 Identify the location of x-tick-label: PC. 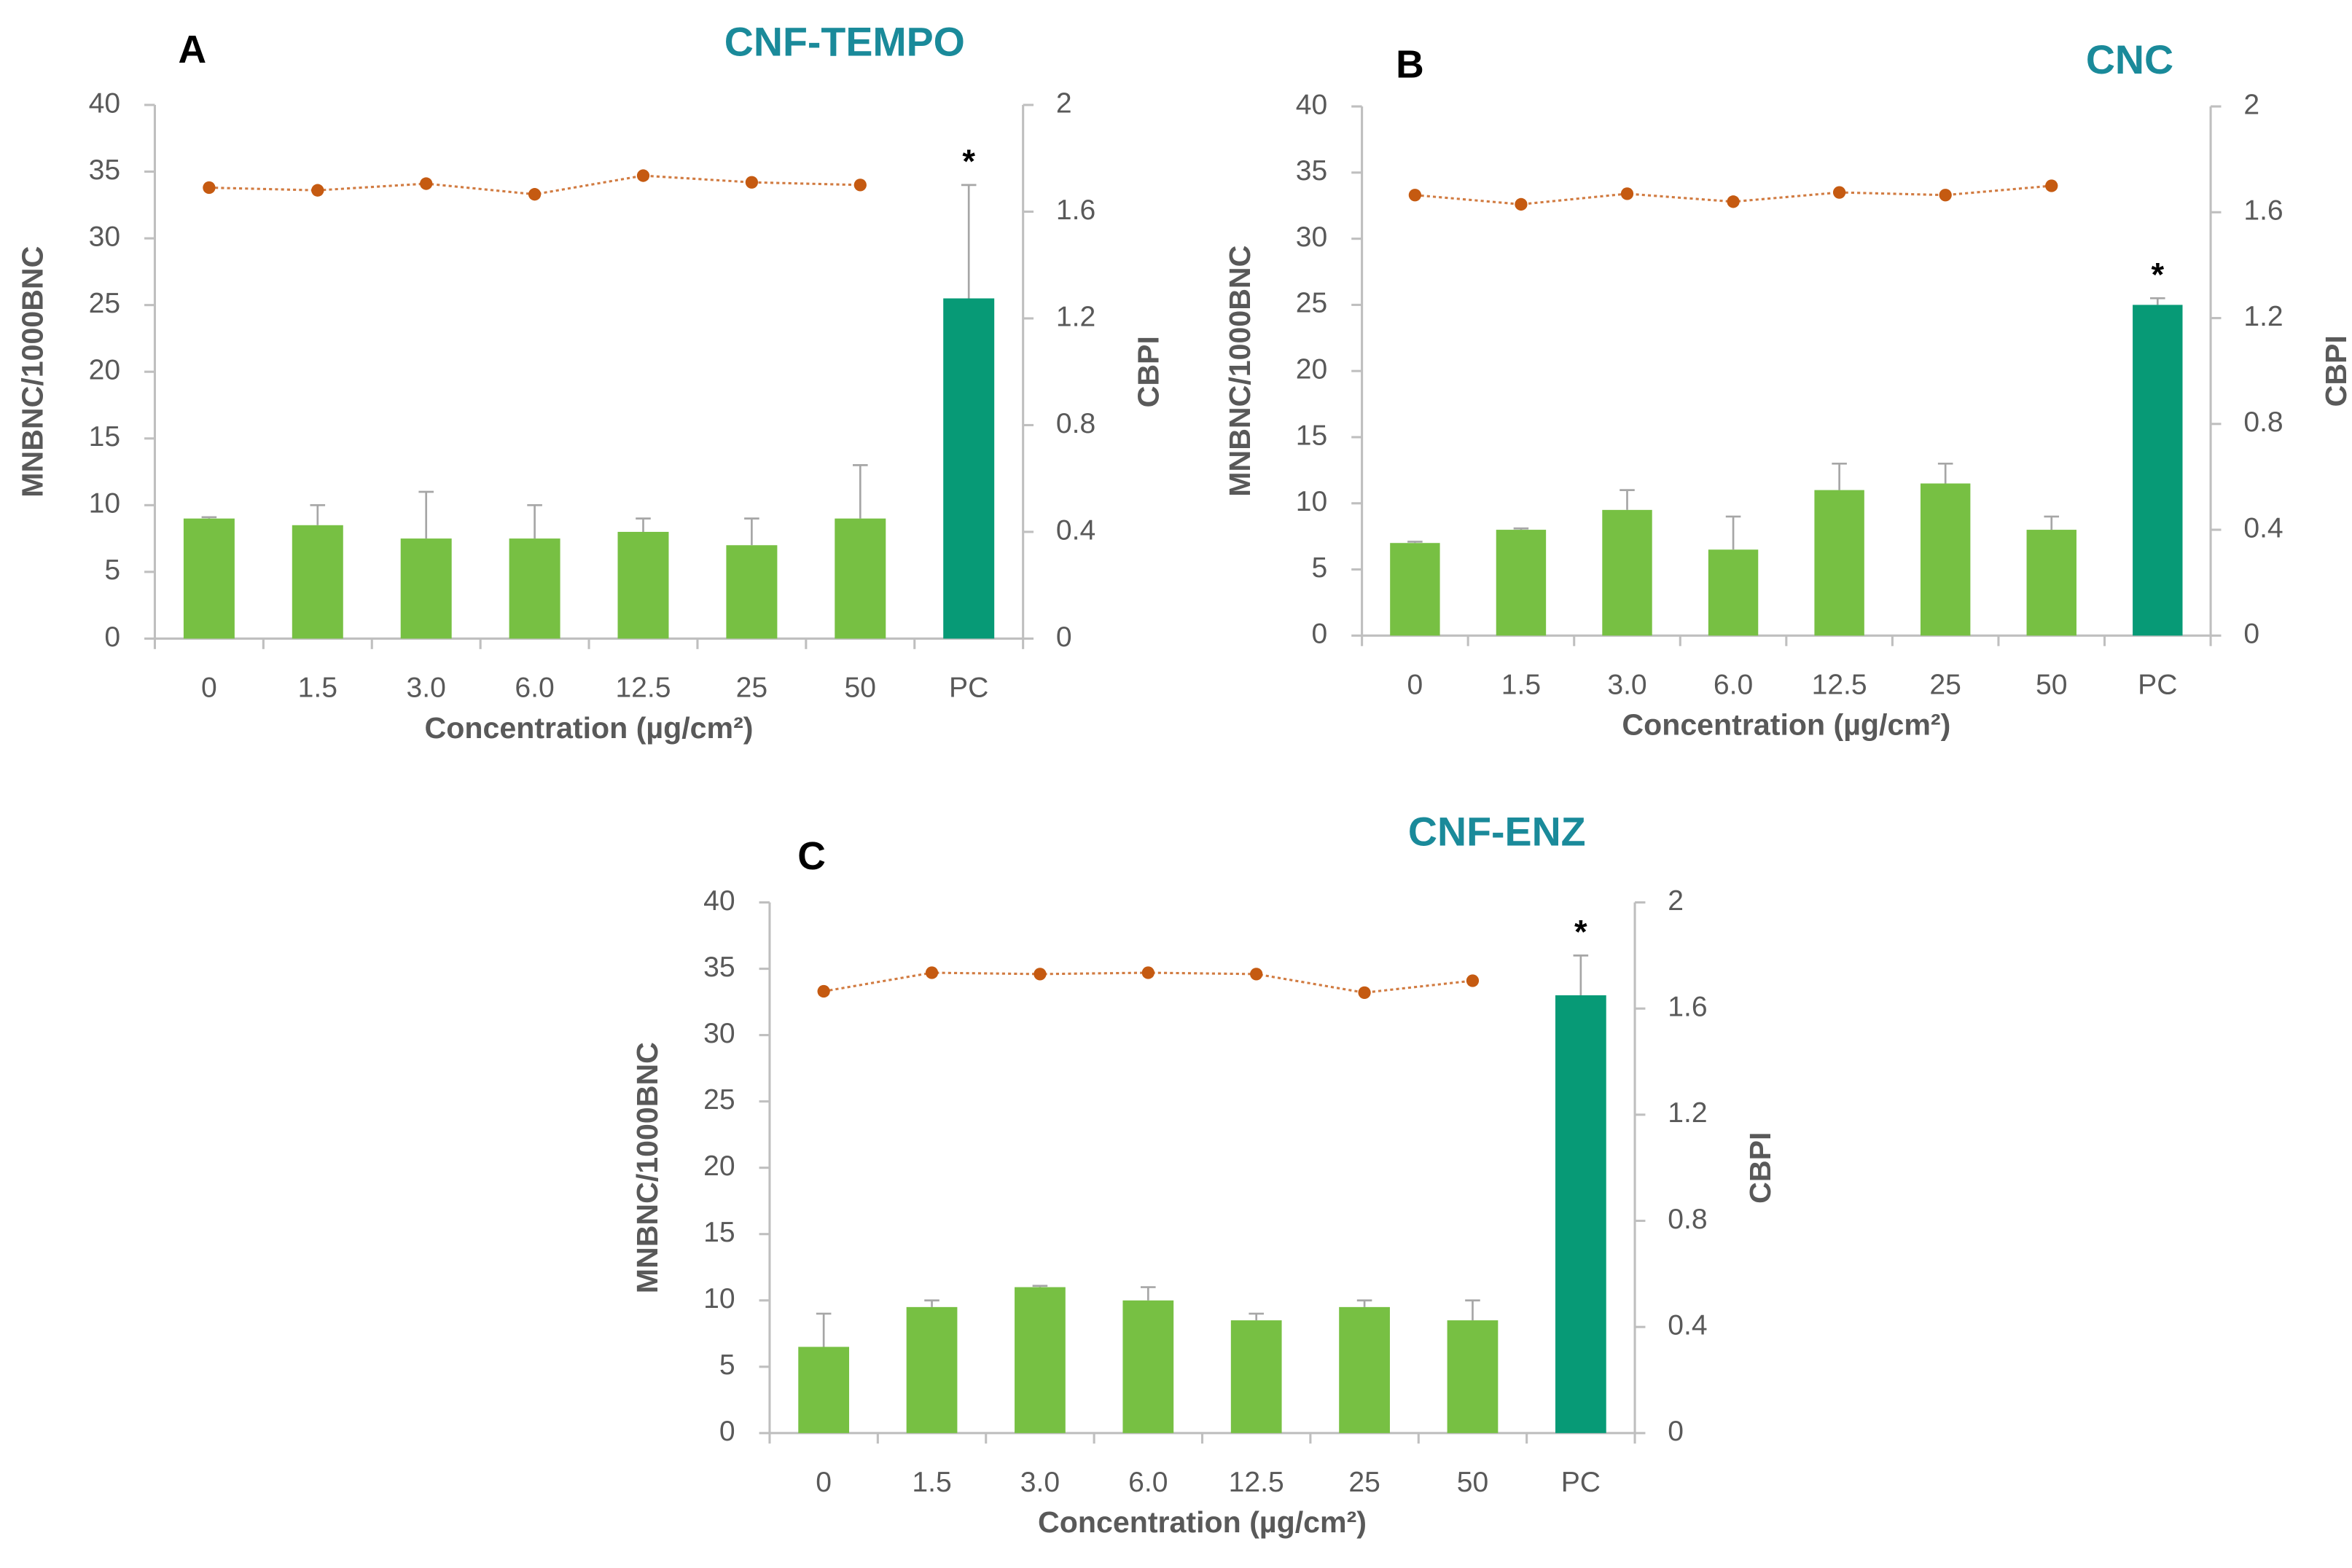
(2158, 685).